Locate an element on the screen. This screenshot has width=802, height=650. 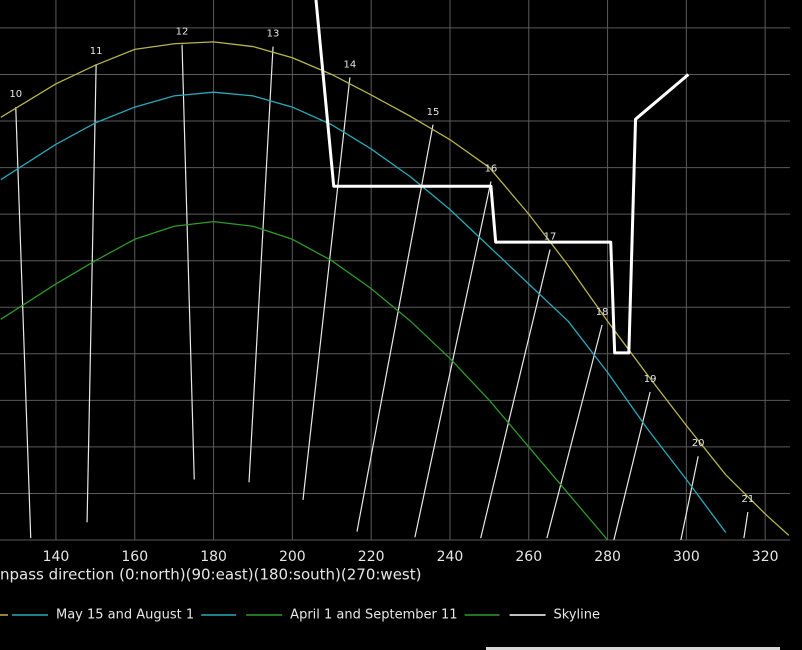
x-tick-label: 320 is located at coordinates (765, 557).